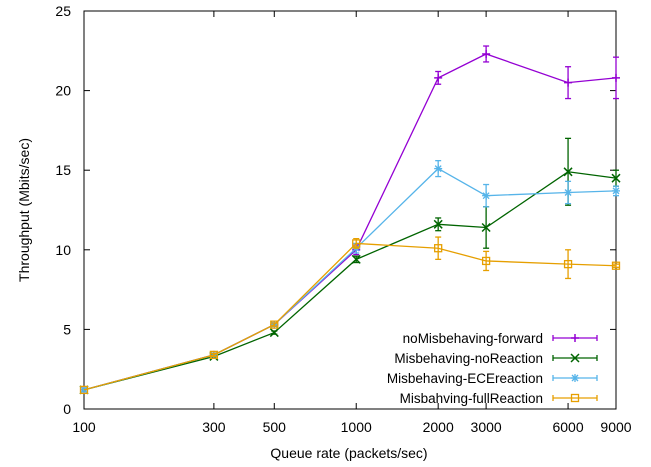  I want to click on y-tick-label: 15, so click(63, 170).